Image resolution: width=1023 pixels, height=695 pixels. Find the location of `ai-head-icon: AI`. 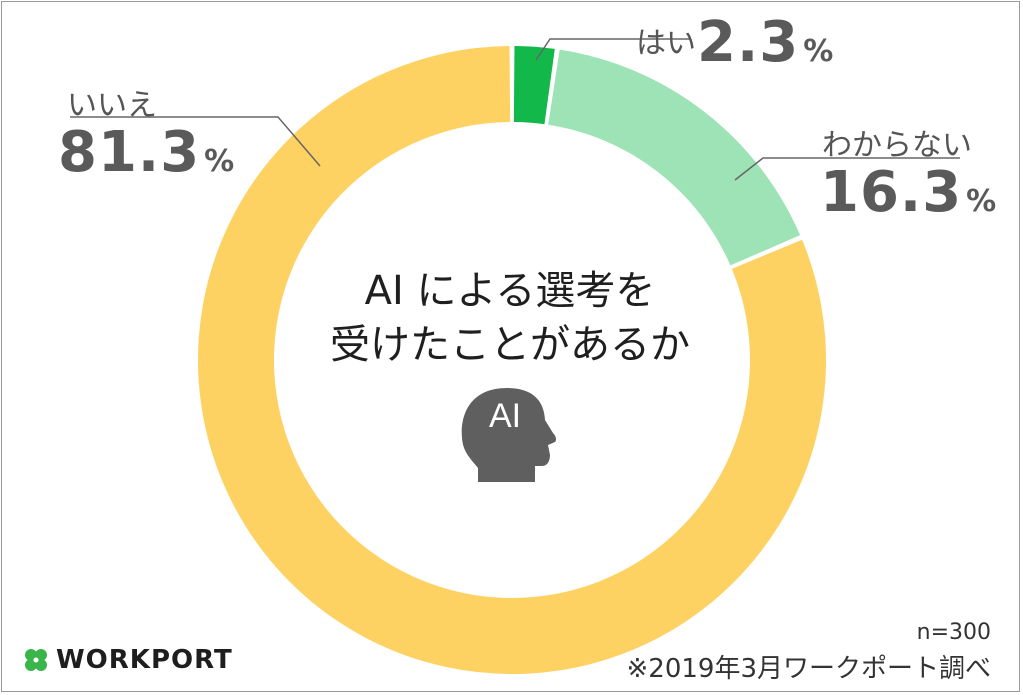

ai-head-icon: AI is located at coordinates (509, 435).